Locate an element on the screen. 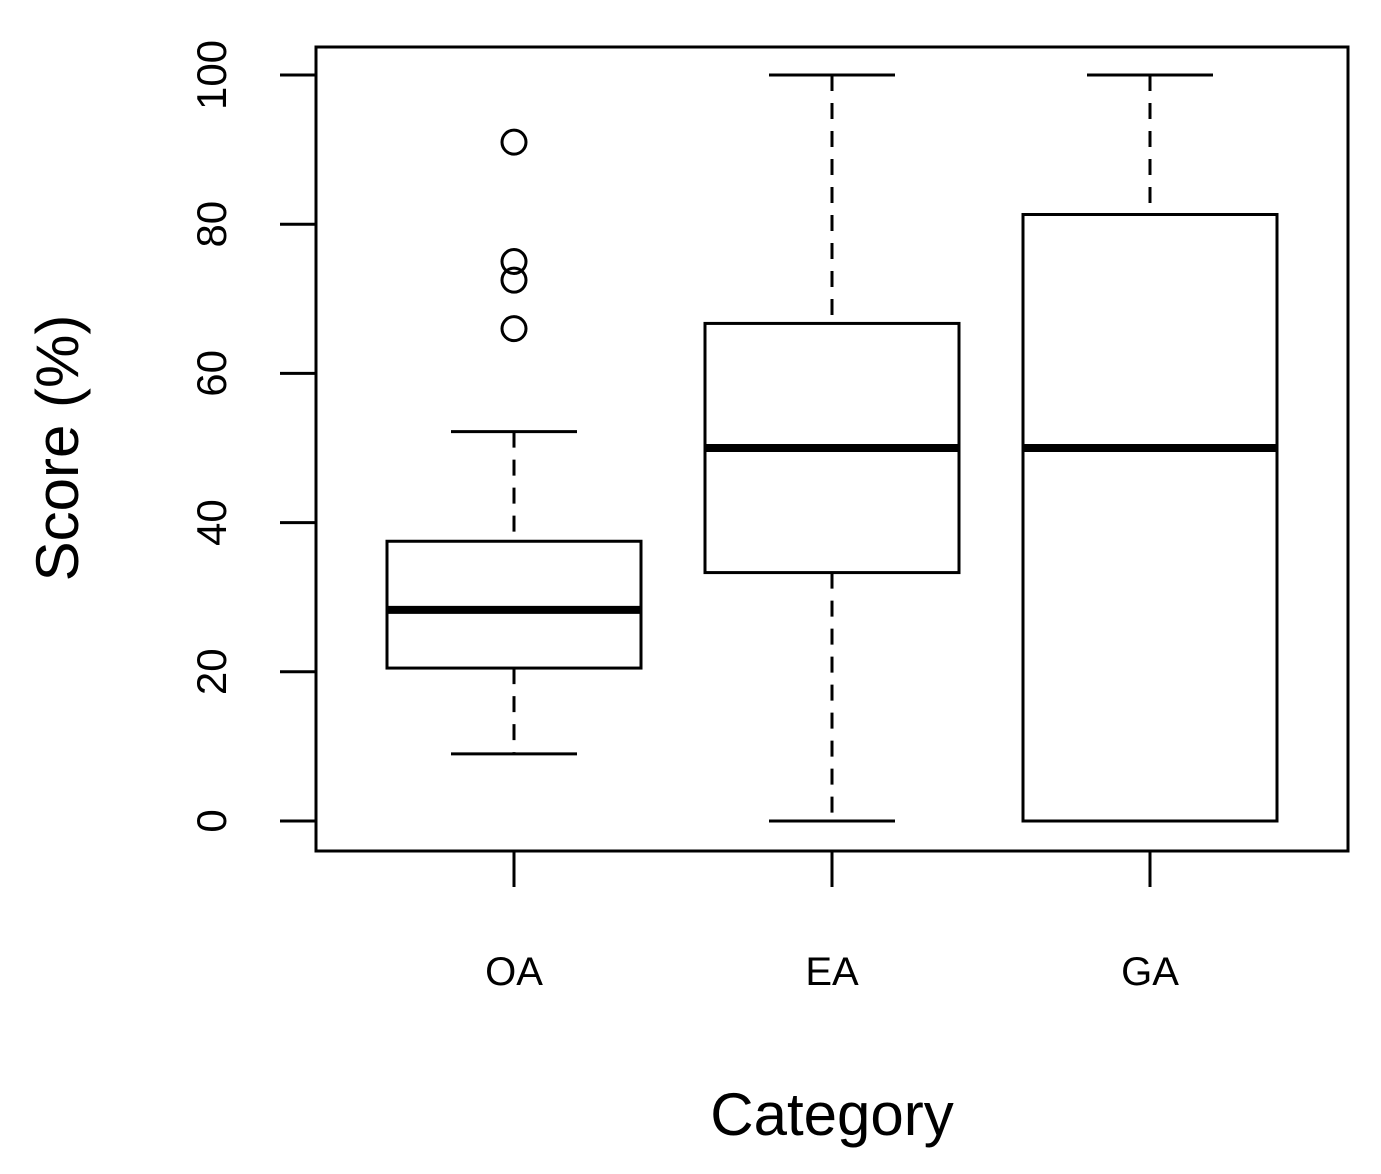  x-axis-title: Category is located at coordinates (831, 1114).